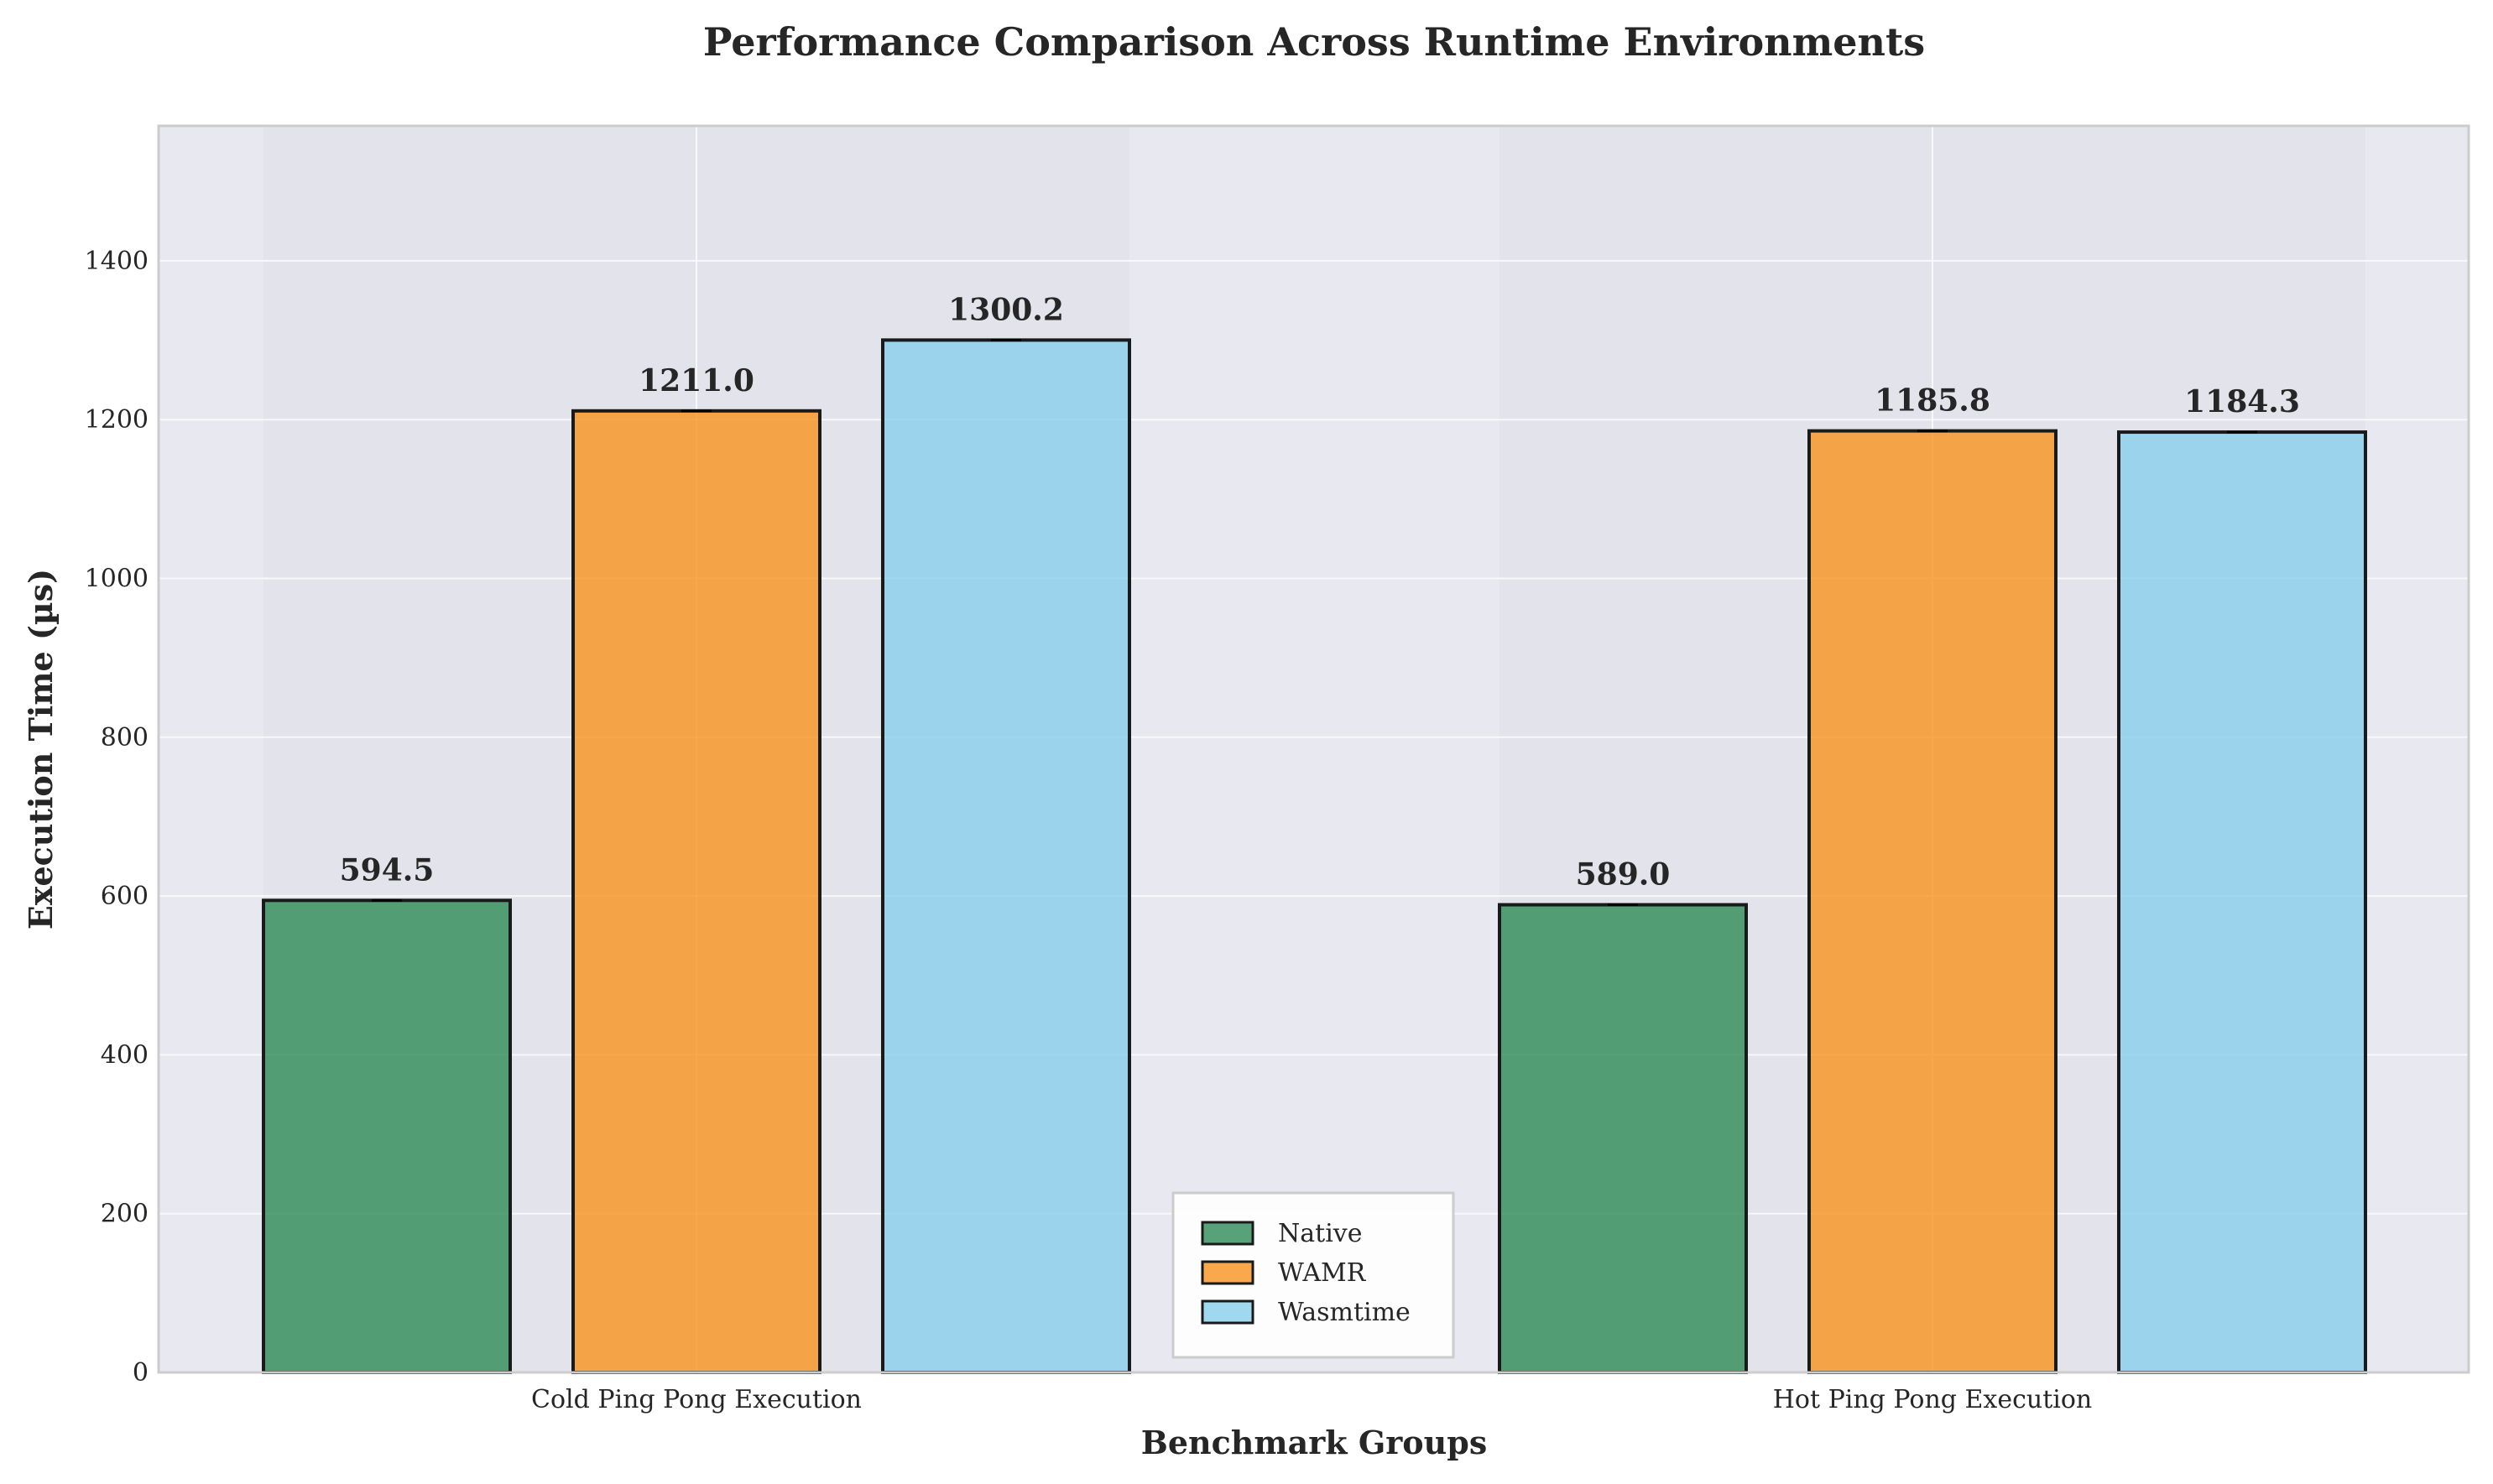  I want to click on legend-swatch-wasmtime, so click(1227, 1312).